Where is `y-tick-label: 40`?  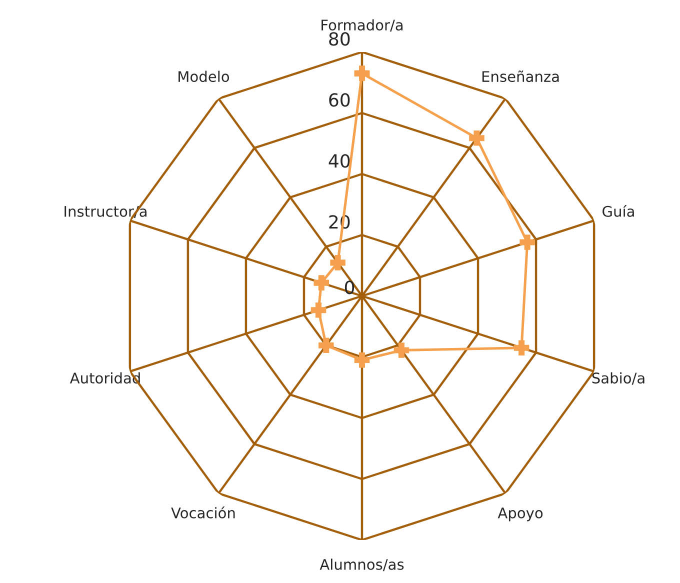 y-tick-label: 40 is located at coordinates (339, 161).